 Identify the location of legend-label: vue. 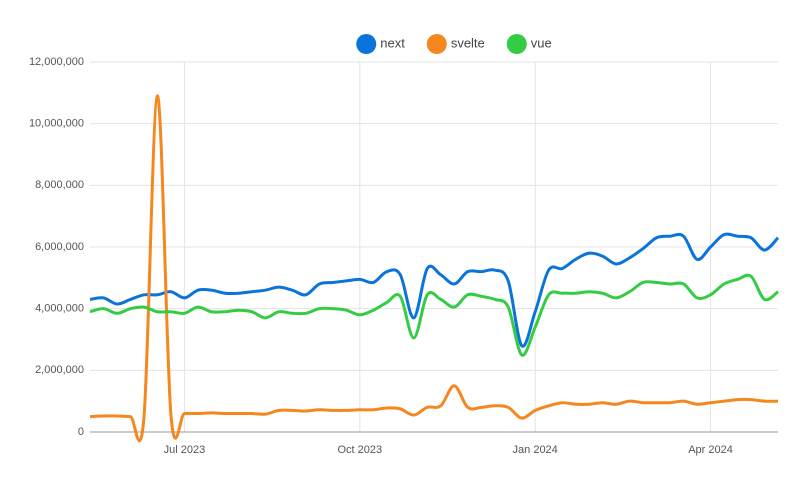
(541, 42).